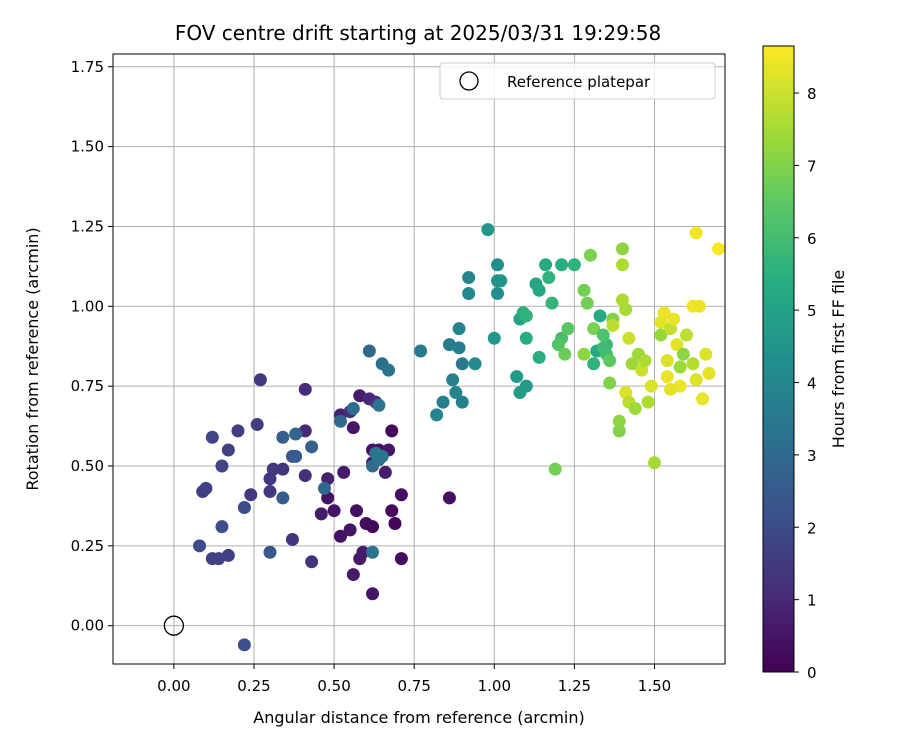 The image size is (900, 750). I want to click on colorbar: 0 1 2 3 4 5 6 7 8 Hours from first FF file, so click(805, 363).